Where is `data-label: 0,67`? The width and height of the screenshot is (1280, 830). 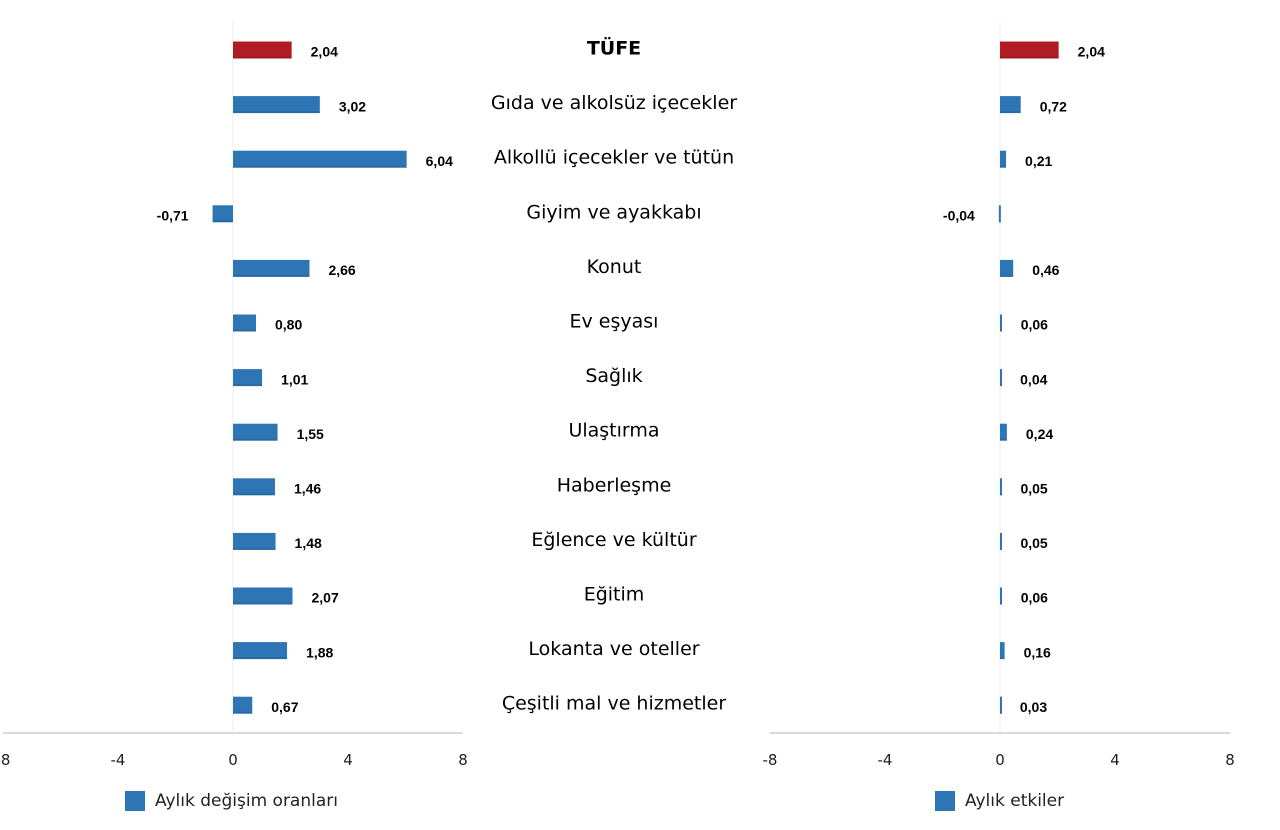
data-label: 0,67 is located at coordinates (284, 707).